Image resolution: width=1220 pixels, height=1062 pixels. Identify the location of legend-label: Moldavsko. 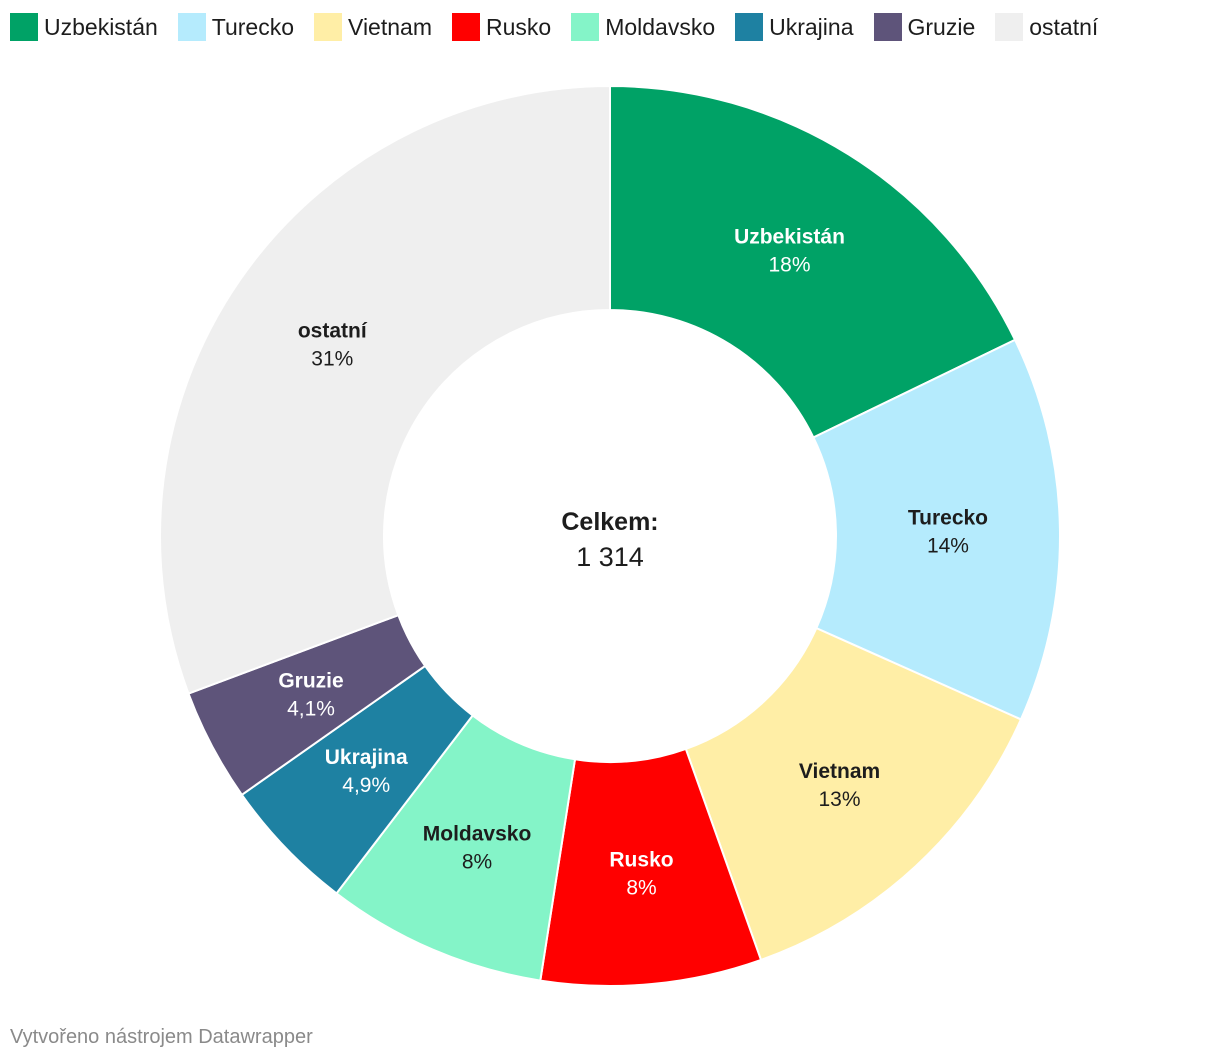
(660, 27).